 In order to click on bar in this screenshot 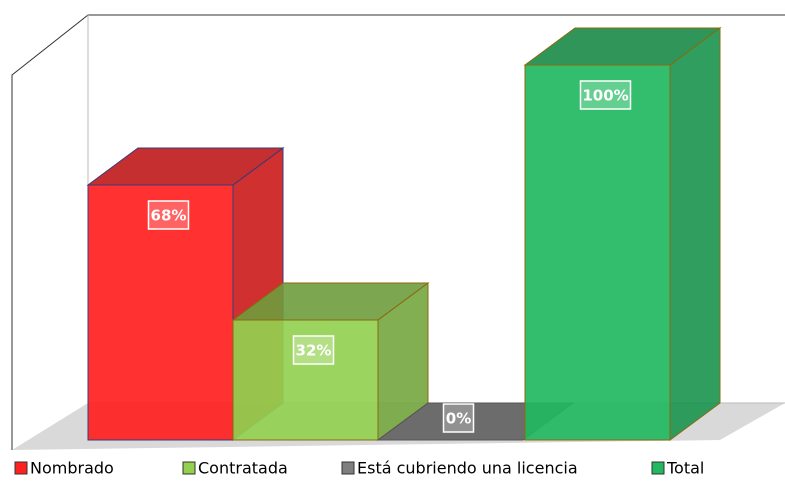, I will do `click(330, 361)`.